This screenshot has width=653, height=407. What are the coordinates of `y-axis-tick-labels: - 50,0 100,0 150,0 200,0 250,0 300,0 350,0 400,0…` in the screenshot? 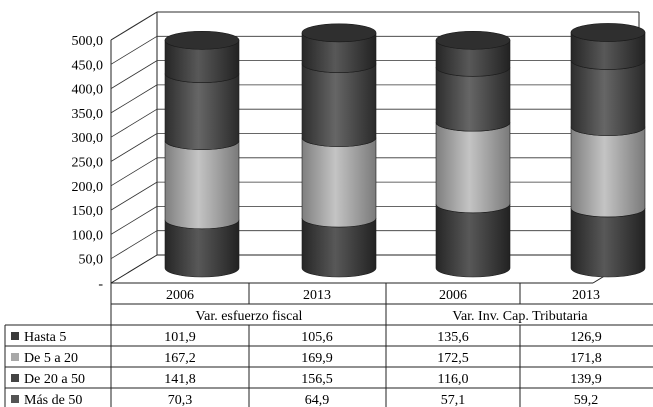 It's located at (88, 163).